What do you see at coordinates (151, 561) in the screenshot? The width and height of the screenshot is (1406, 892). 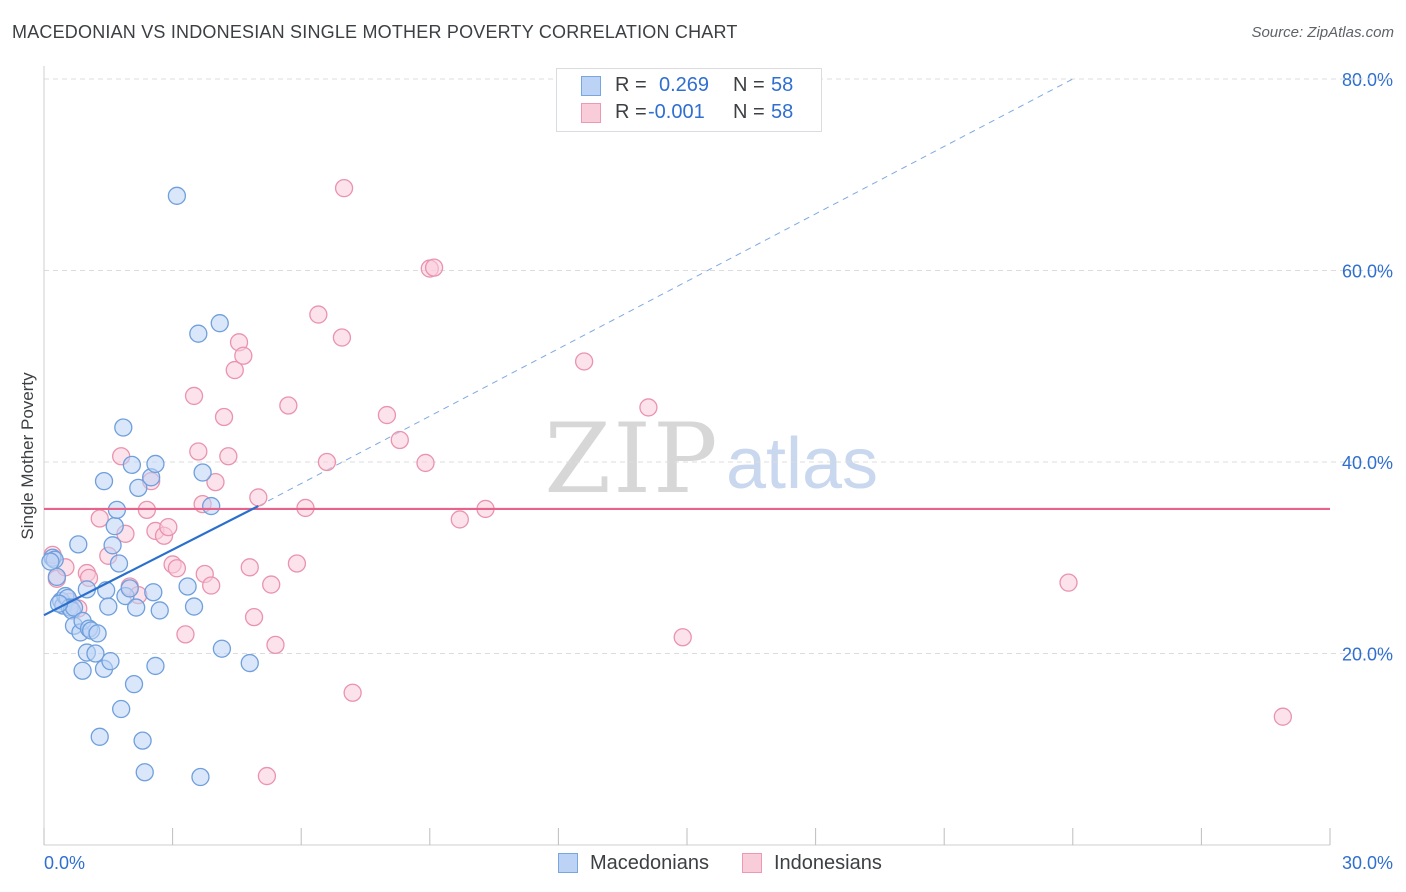 I see `macedonians-trend-line` at bounding box center [151, 561].